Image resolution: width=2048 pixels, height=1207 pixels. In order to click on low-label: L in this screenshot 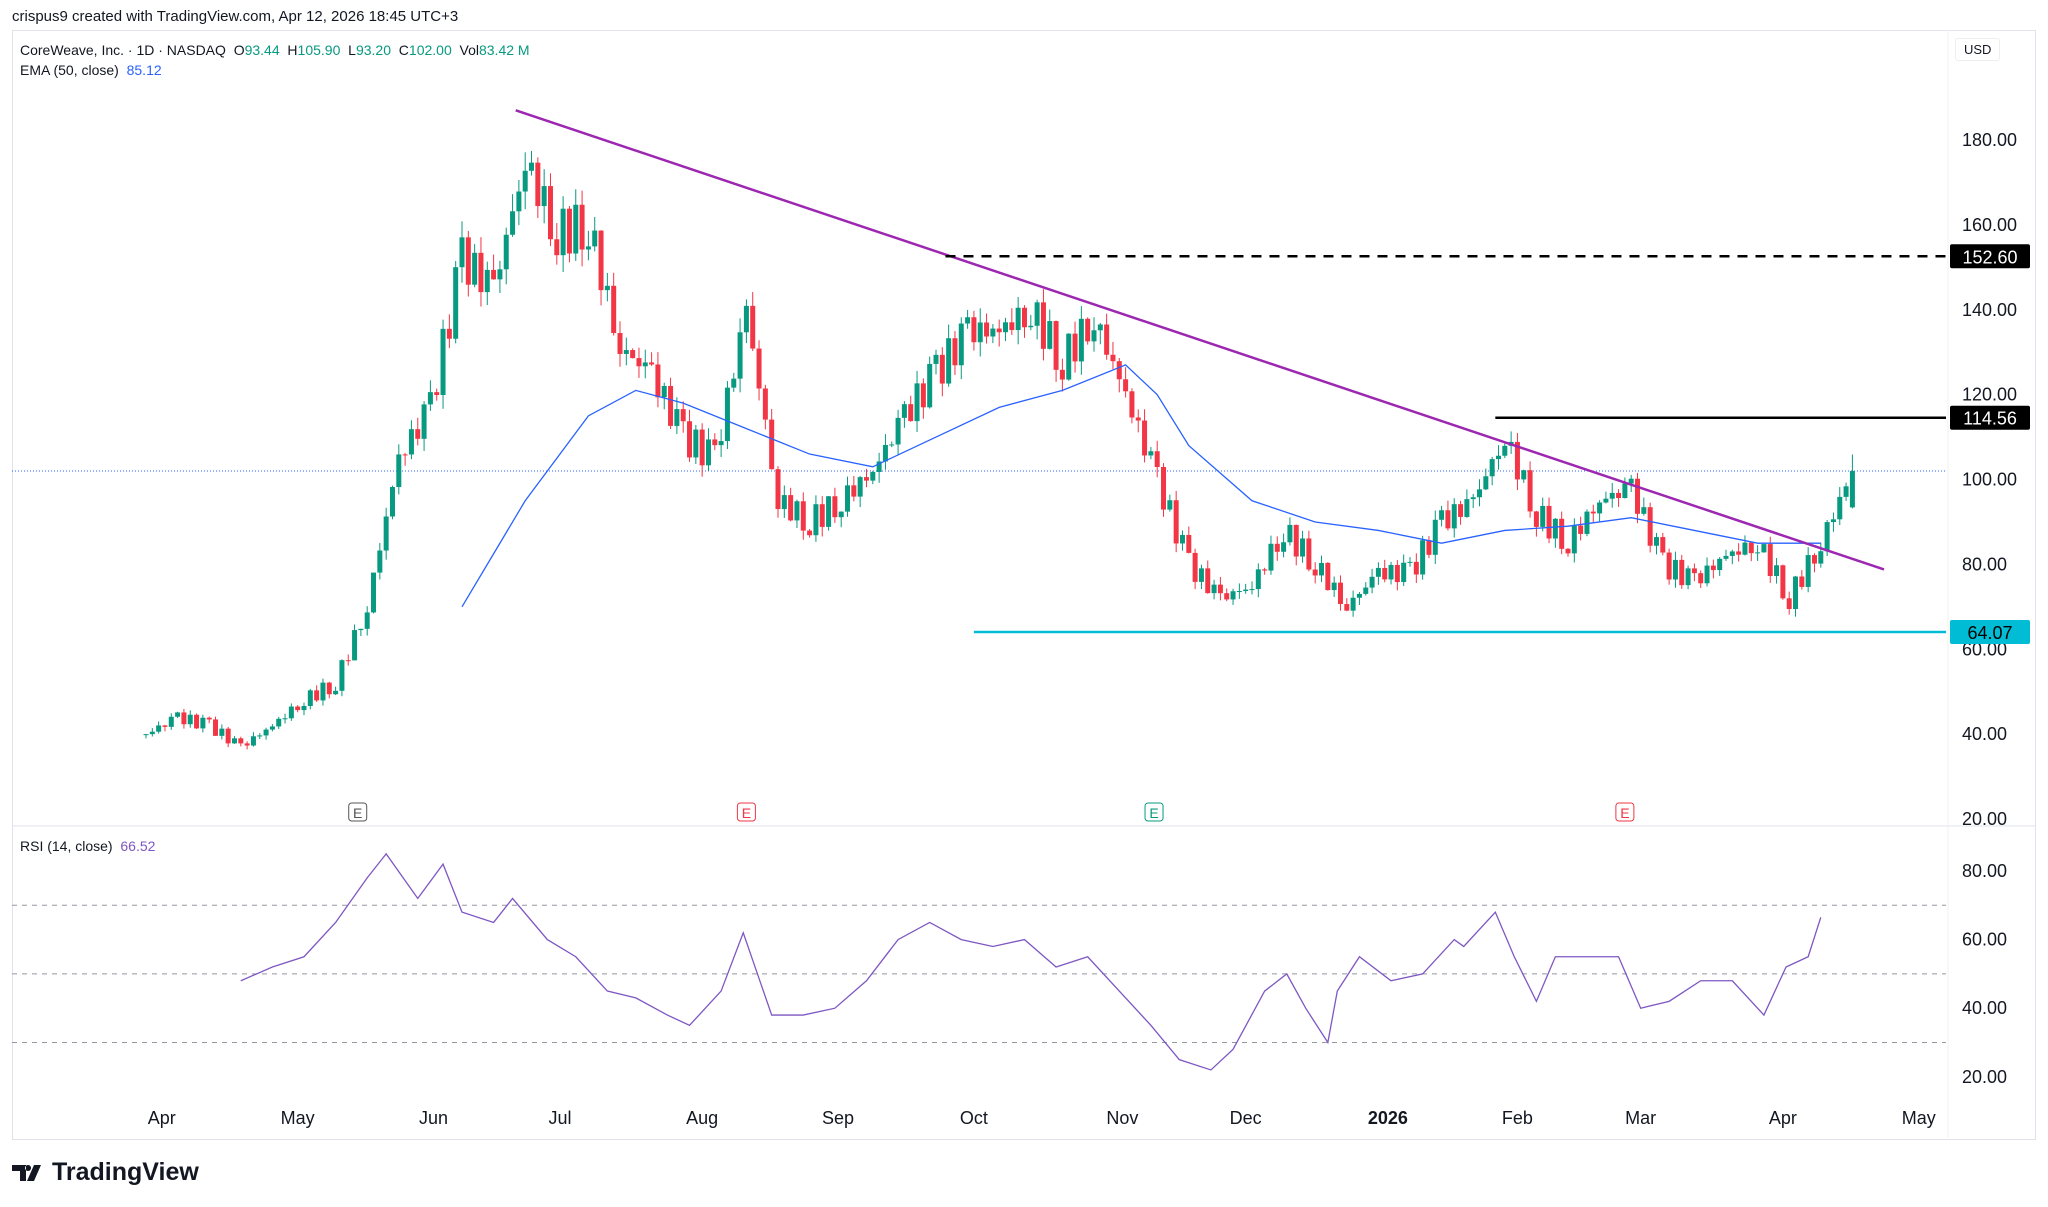, I will do `click(352, 50)`.